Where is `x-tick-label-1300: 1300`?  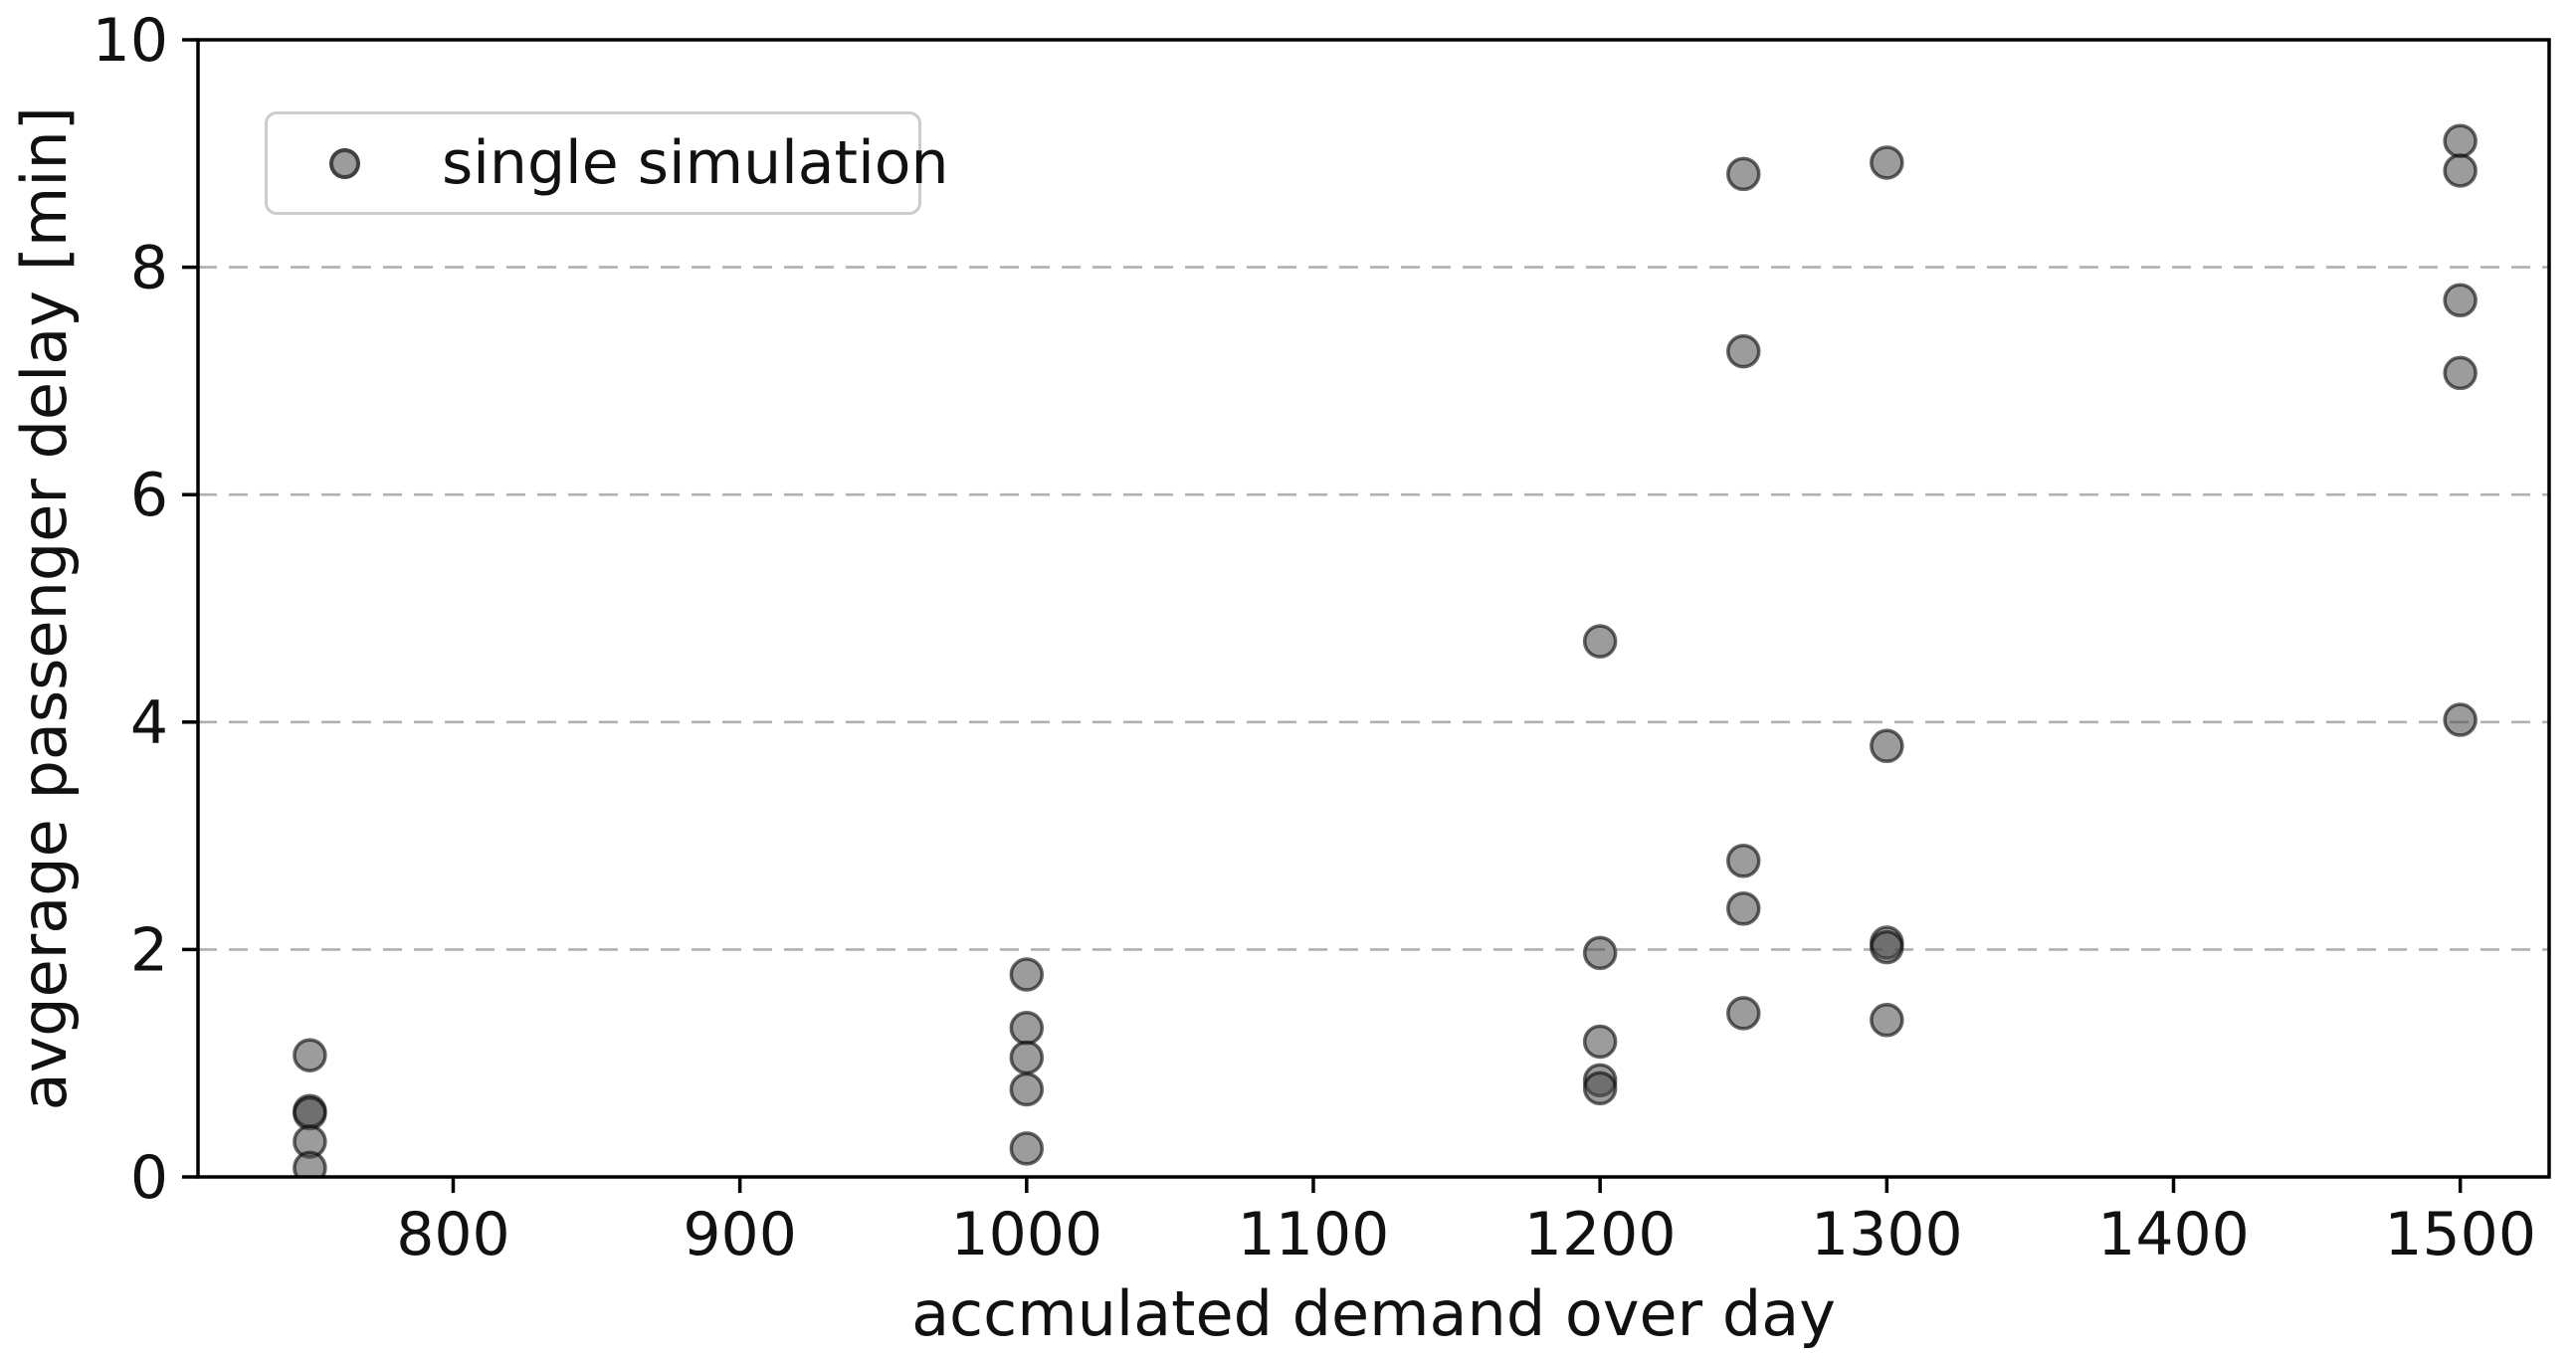
x-tick-label-1300: 1300 is located at coordinates (1887, 1234).